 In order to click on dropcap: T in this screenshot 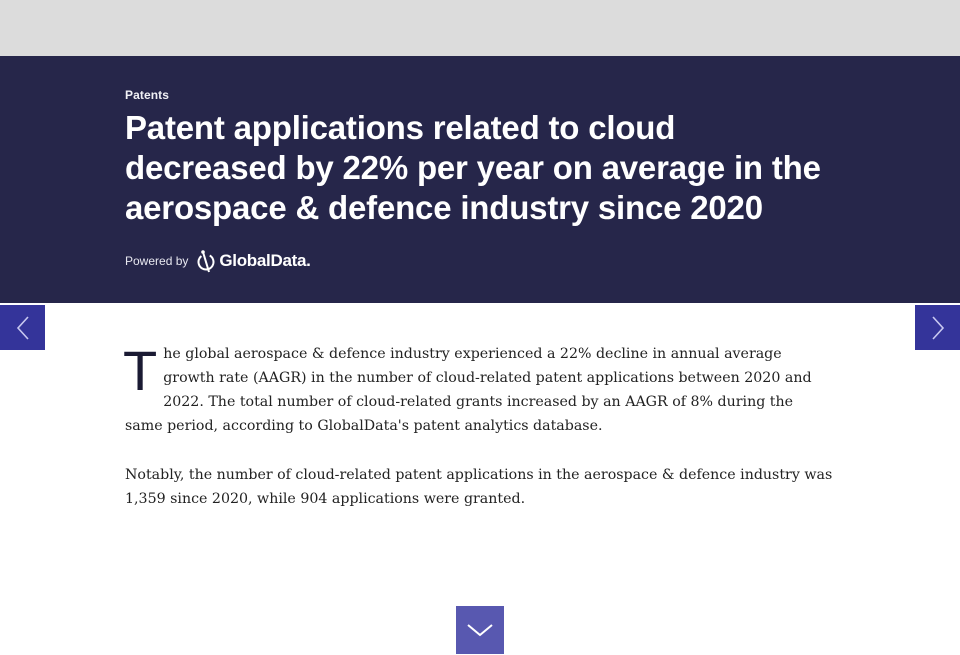, I will do `click(140, 370)`.